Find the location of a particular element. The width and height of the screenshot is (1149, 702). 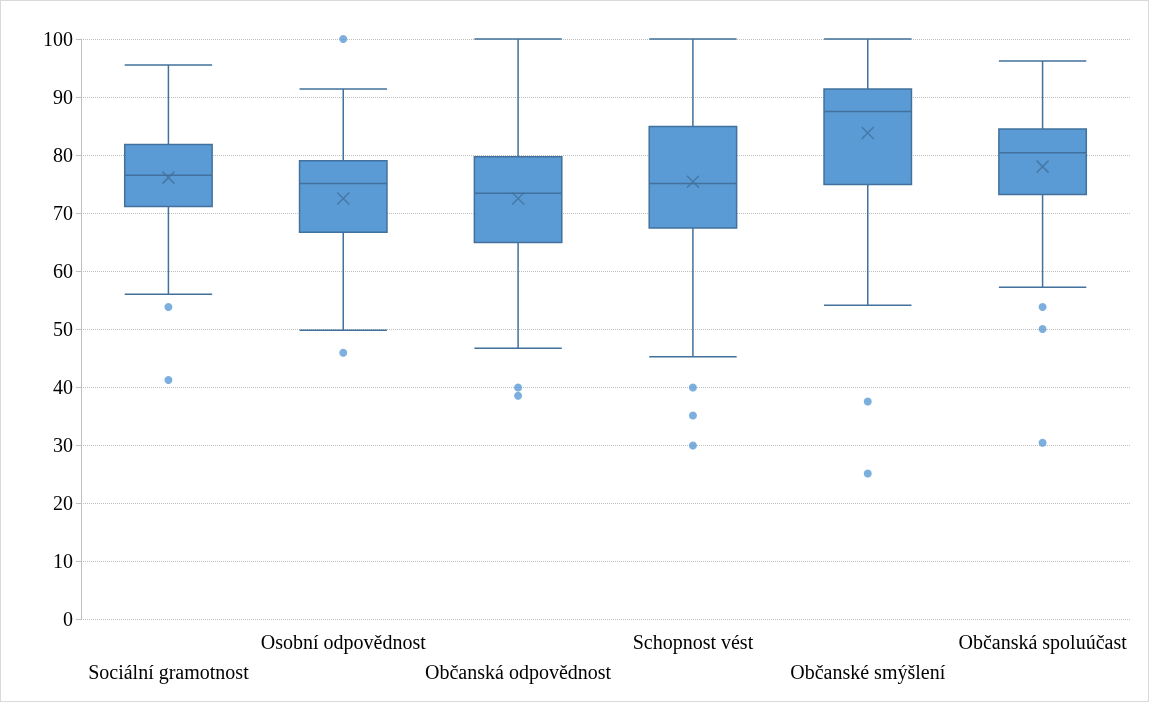

x-tick-label: Občanské smýšlení is located at coordinates (868, 672).